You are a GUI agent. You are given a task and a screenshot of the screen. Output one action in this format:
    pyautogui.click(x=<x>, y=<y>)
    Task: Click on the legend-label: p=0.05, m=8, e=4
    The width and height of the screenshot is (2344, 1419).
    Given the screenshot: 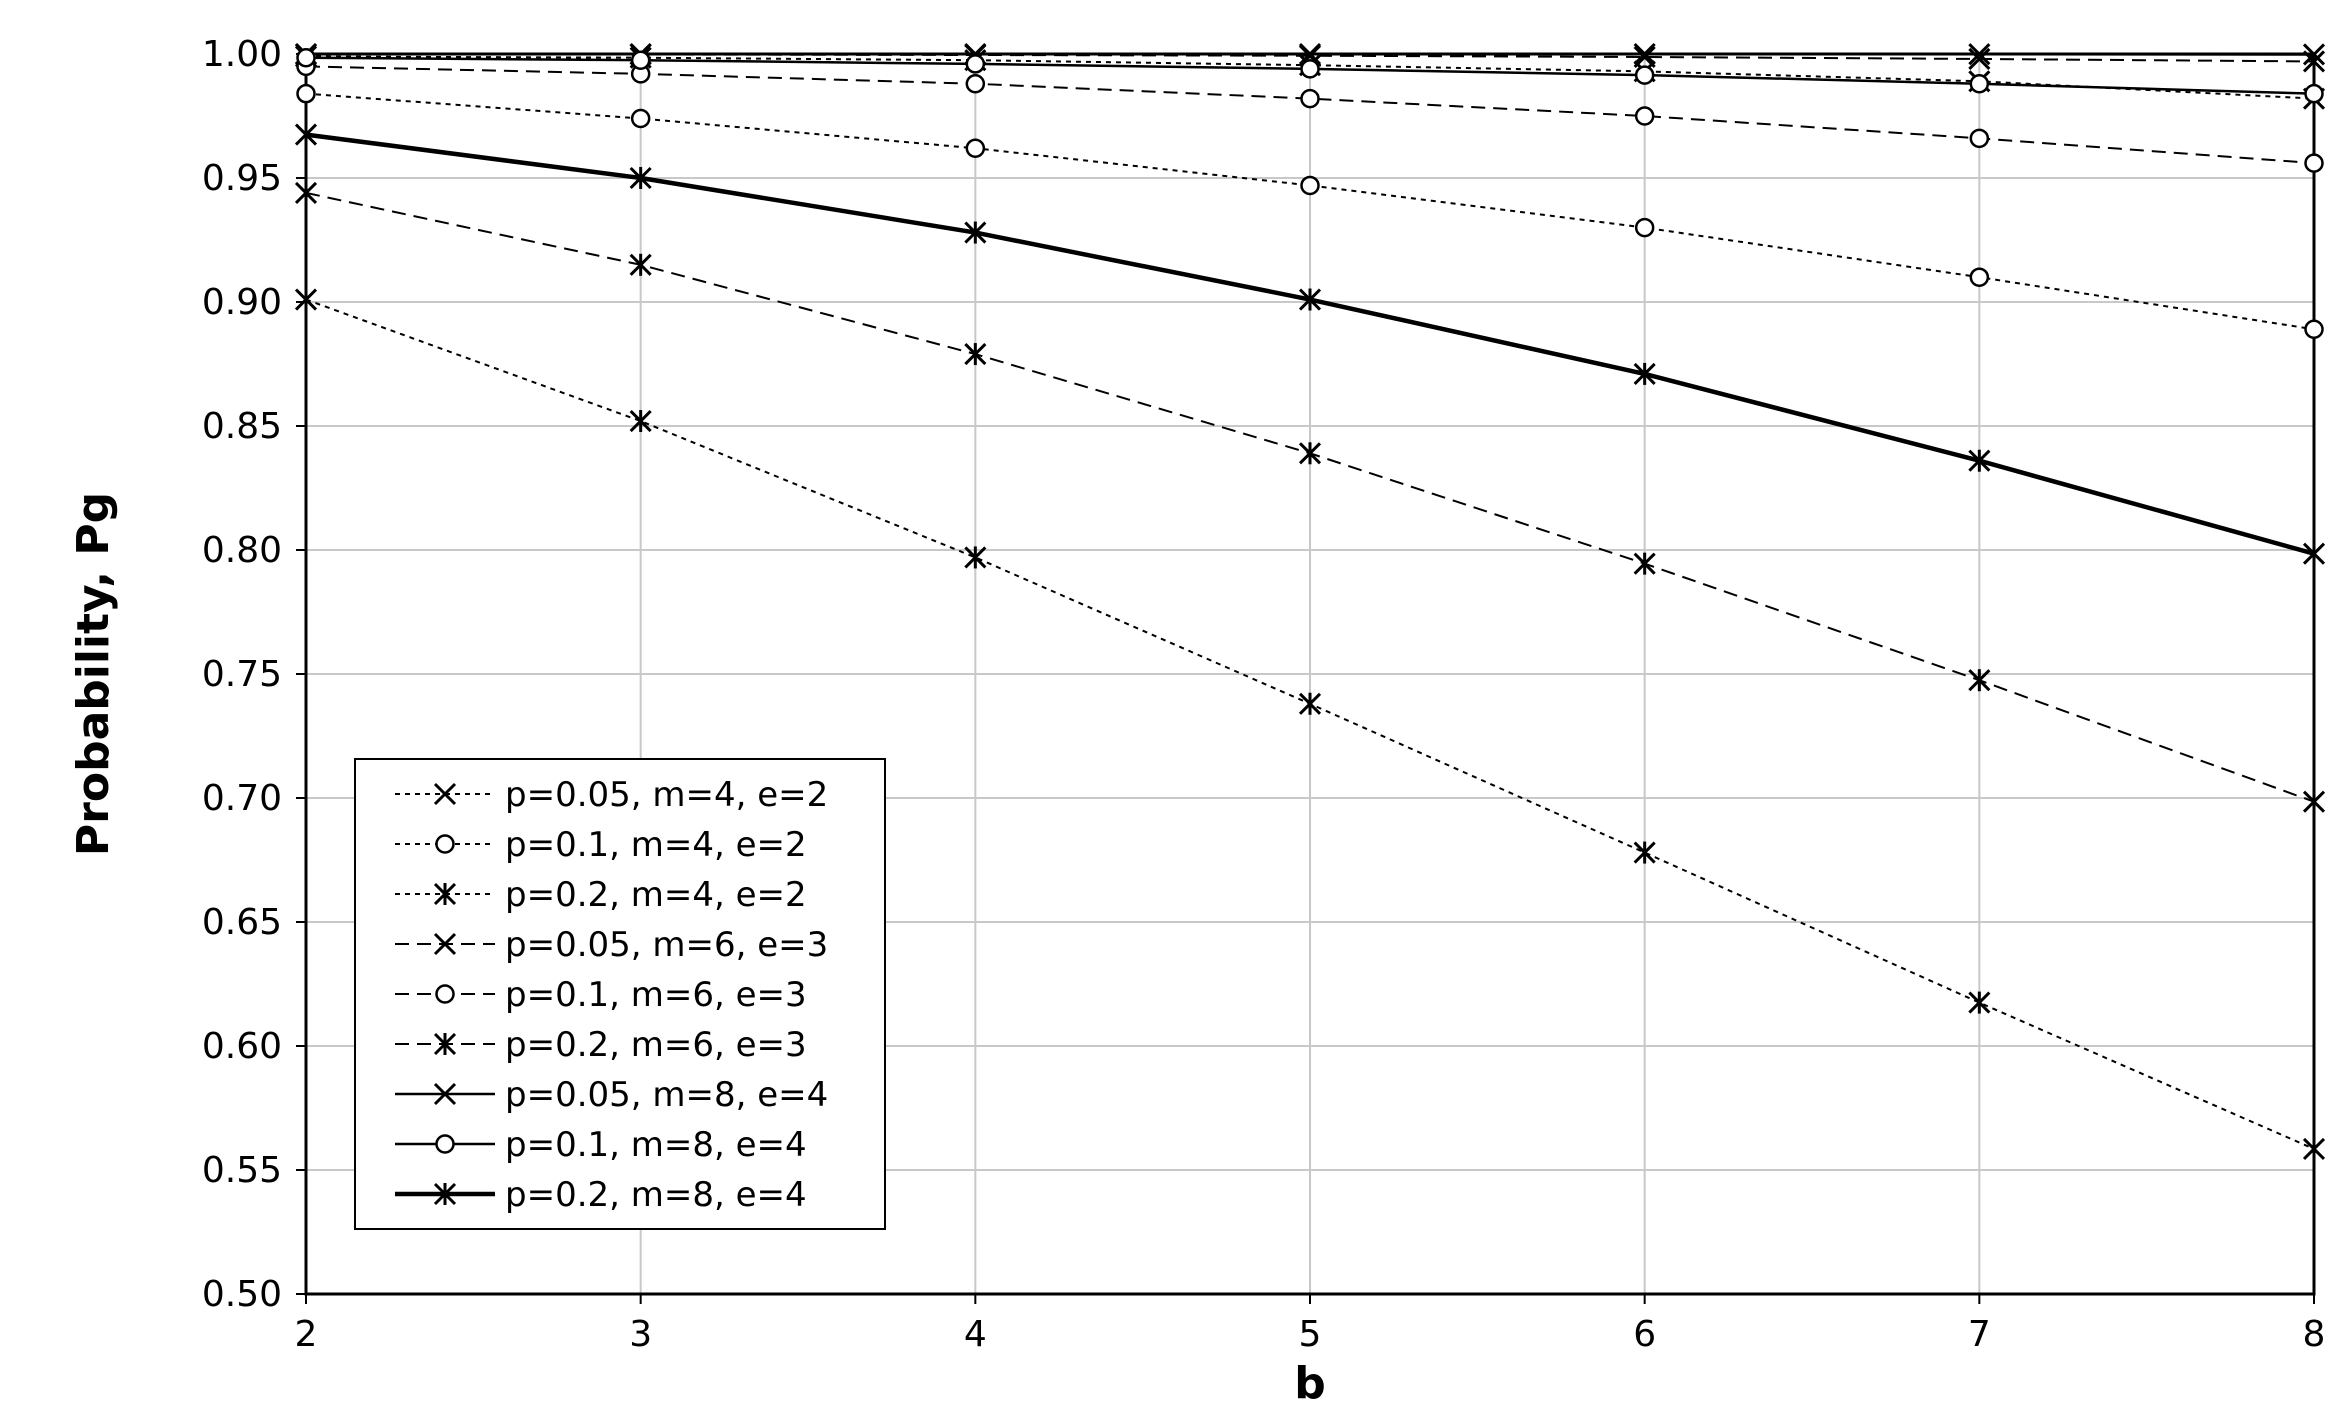 What is the action you would take?
    pyautogui.click(x=666, y=1095)
    